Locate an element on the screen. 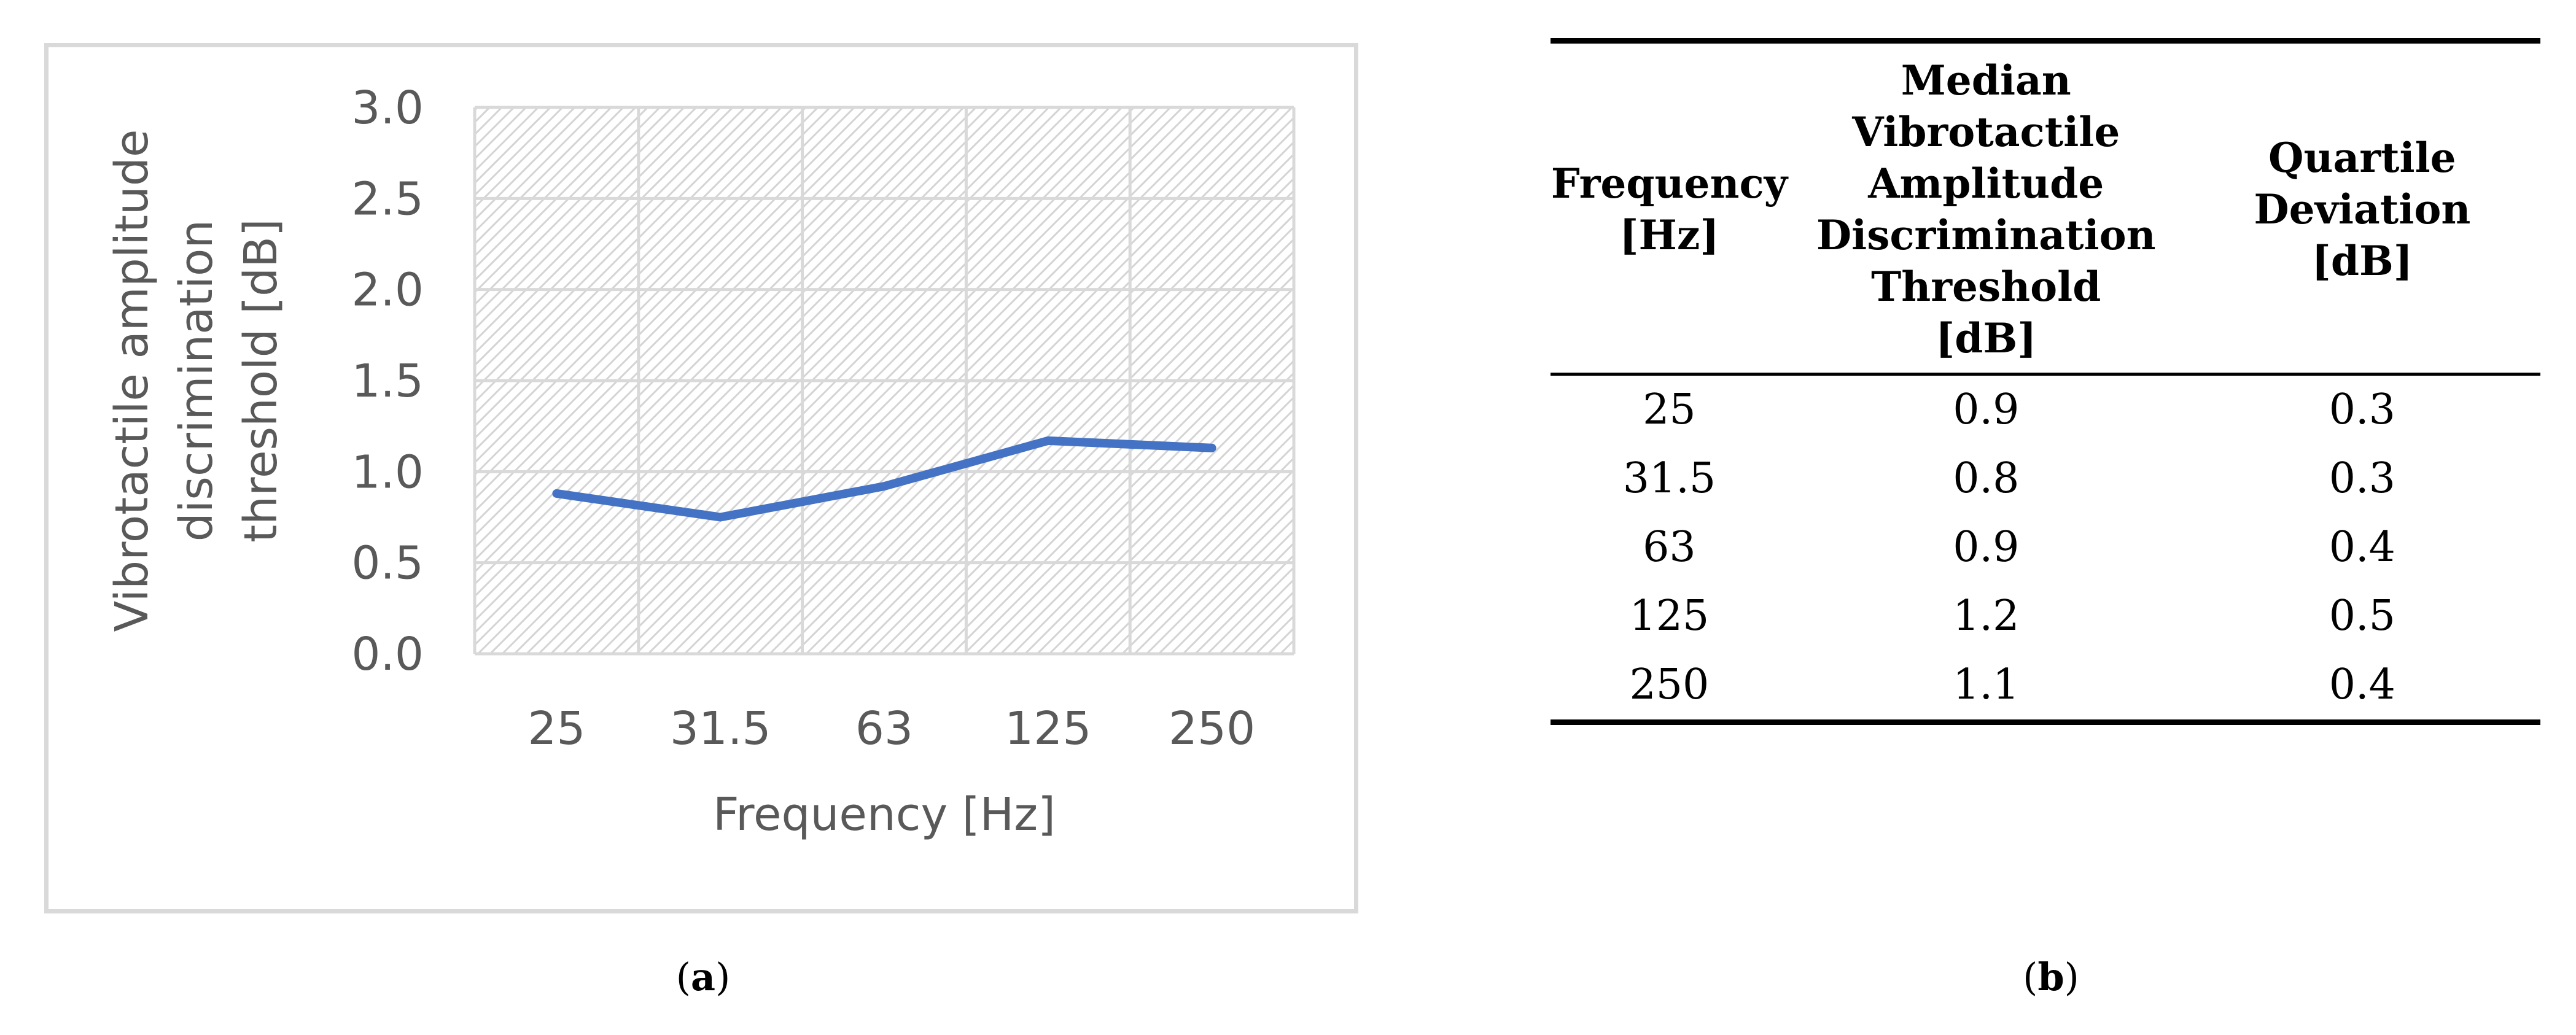 The height and width of the screenshot is (1035, 2576). y-tick-label: 2.5 is located at coordinates (387, 198).